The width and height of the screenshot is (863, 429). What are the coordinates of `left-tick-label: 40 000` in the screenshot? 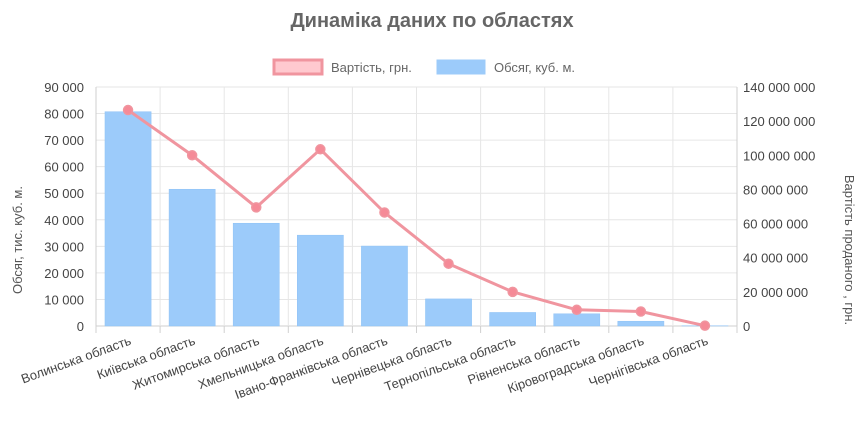 It's located at (64, 220).